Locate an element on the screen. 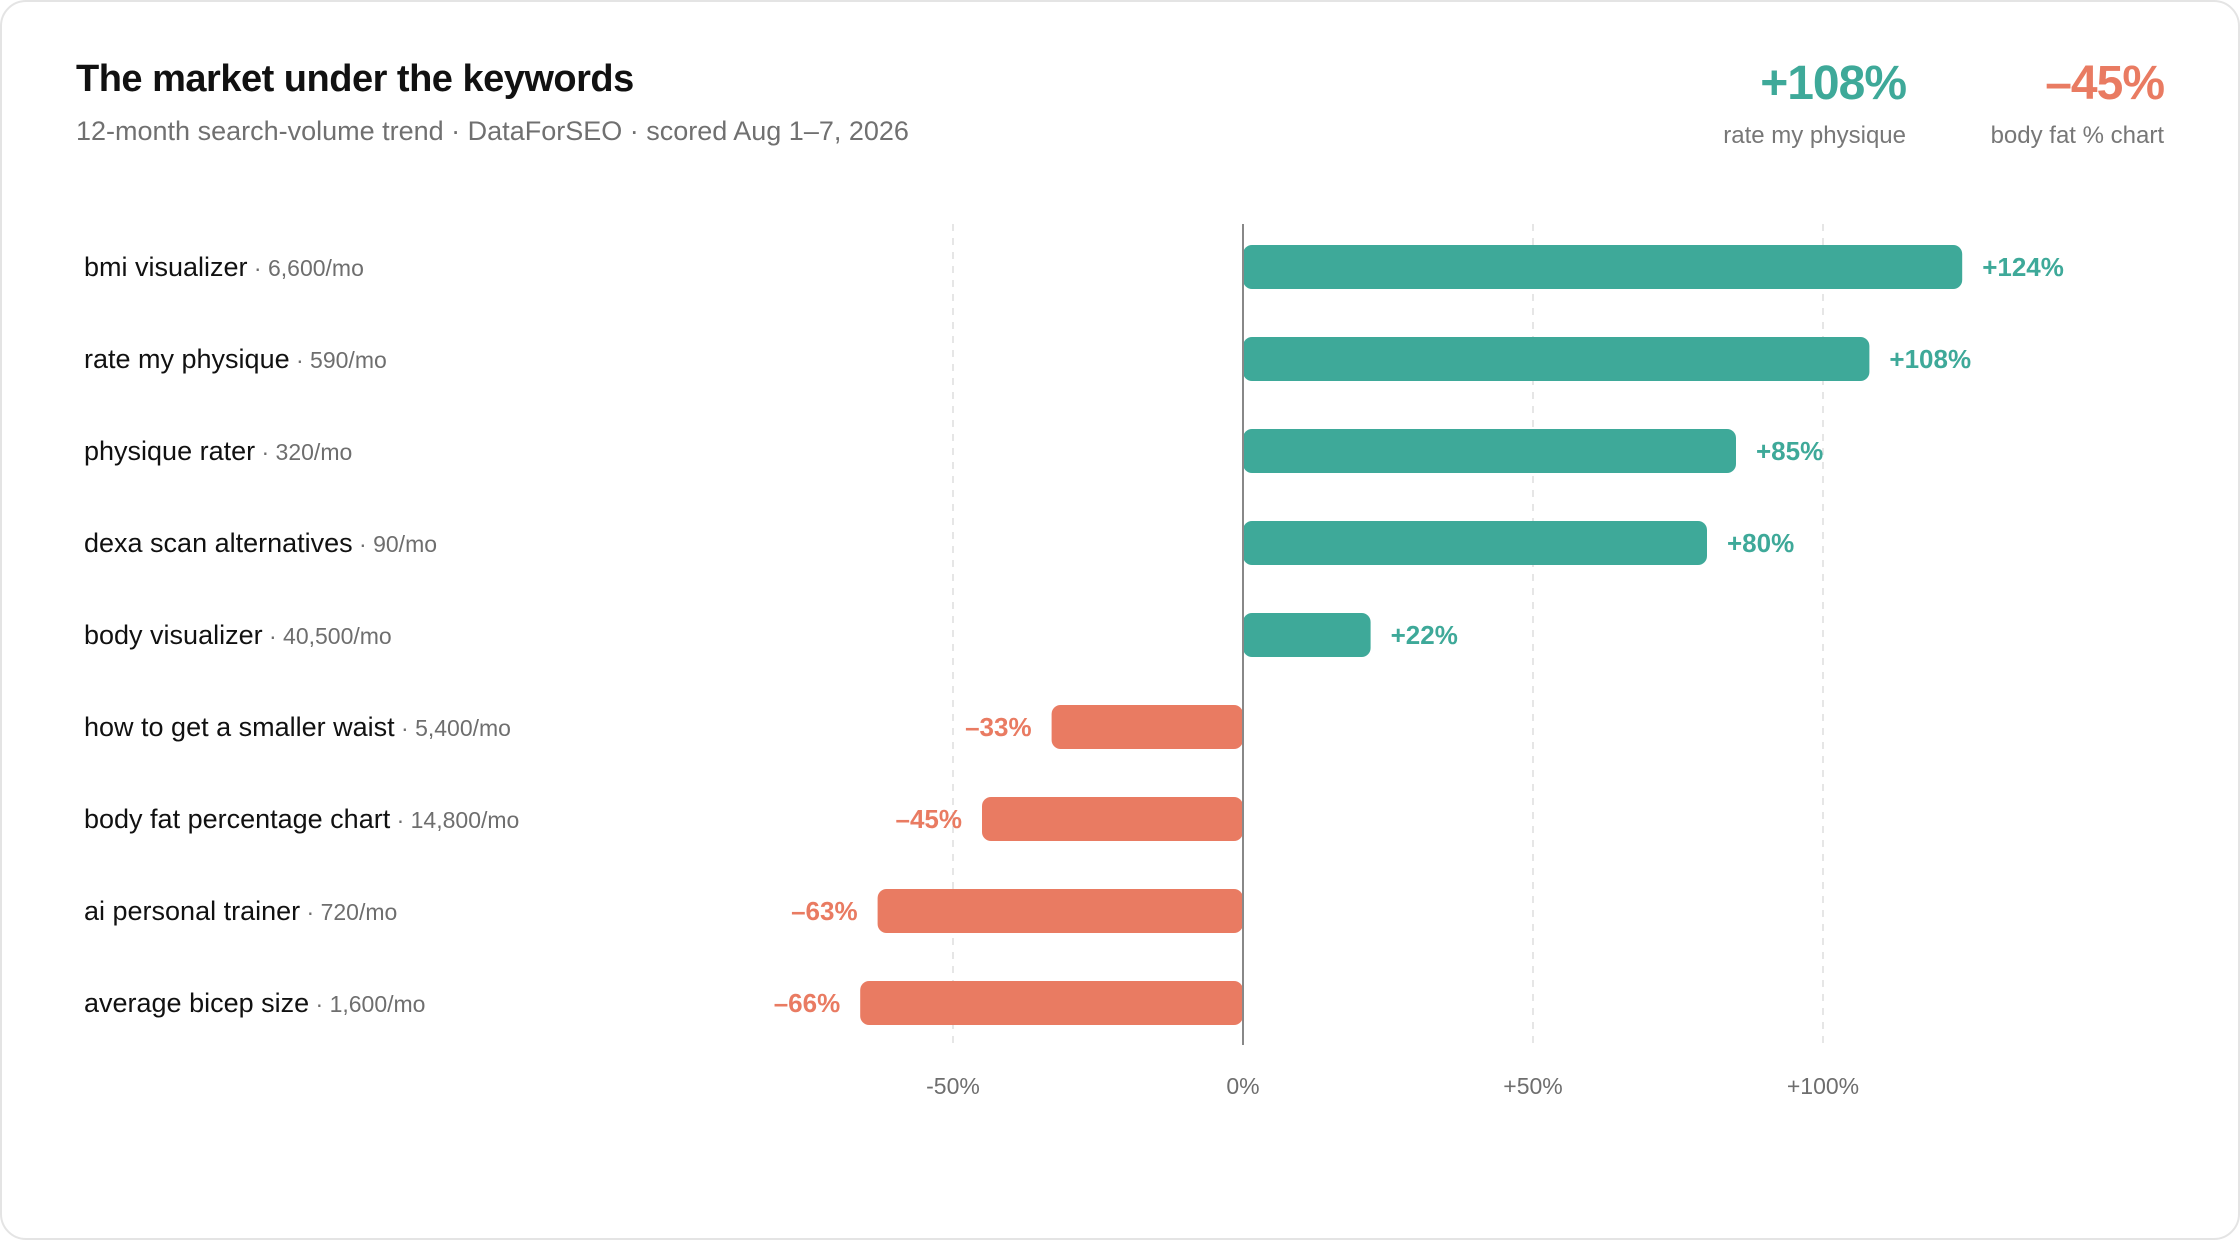 The image size is (2240, 1240). category-label: physique rater · 320/mo is located at coordinates (218, 451).